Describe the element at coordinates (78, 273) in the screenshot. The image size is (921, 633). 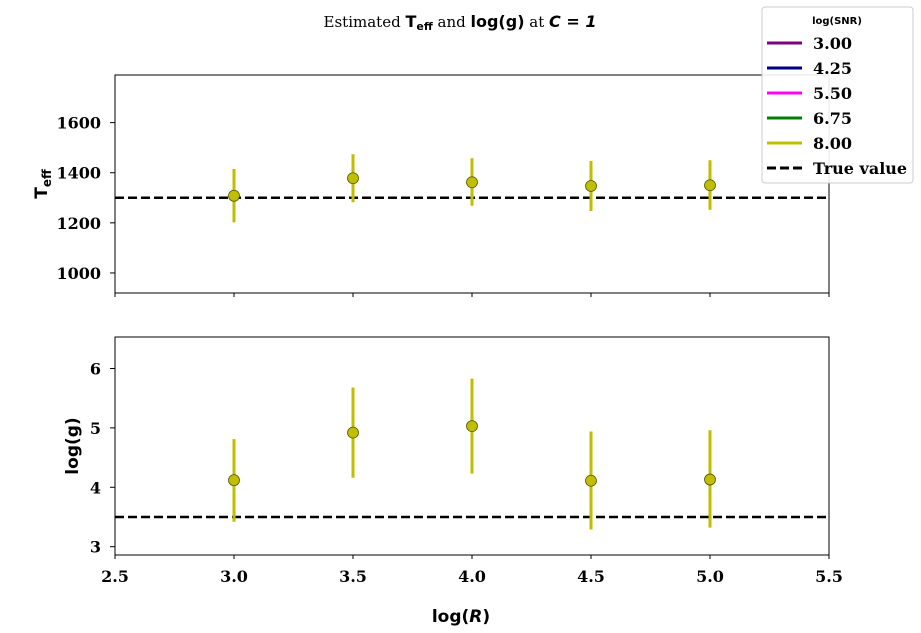
I see `teff-y-tick-label: 1000` at that location.